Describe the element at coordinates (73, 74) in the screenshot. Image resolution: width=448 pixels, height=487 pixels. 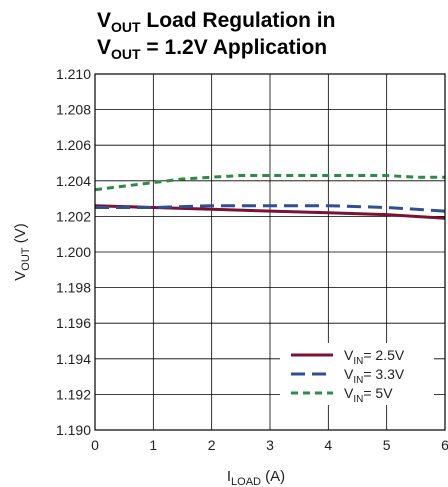
I see `y-tick-label: 1.210` at that location.